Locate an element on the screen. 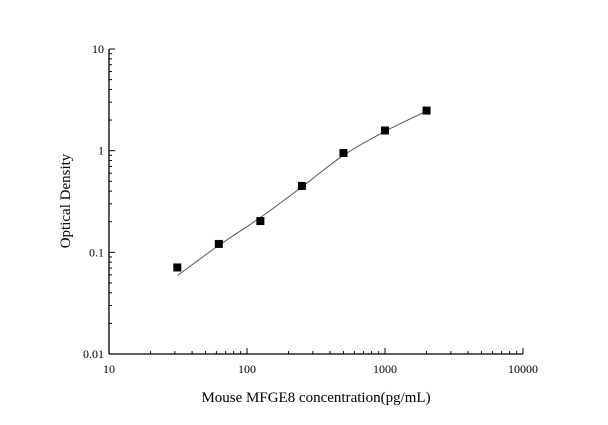 The image size is (608, 425). y-tick-label: 0.1 is located at coordinates (96, 252).